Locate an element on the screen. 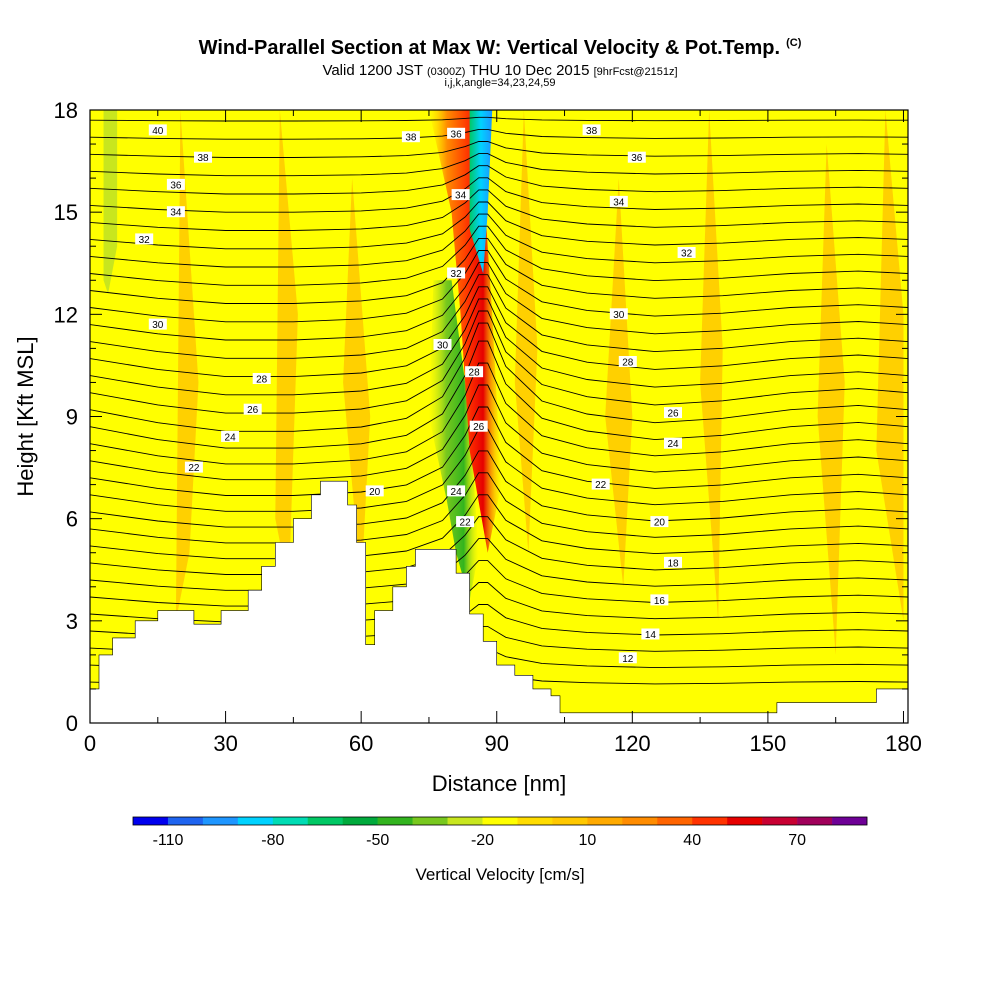 The height and width of the screenshot is (1000, 1000). isentrope-label-text: 18 is located at coordinates (673, 563).